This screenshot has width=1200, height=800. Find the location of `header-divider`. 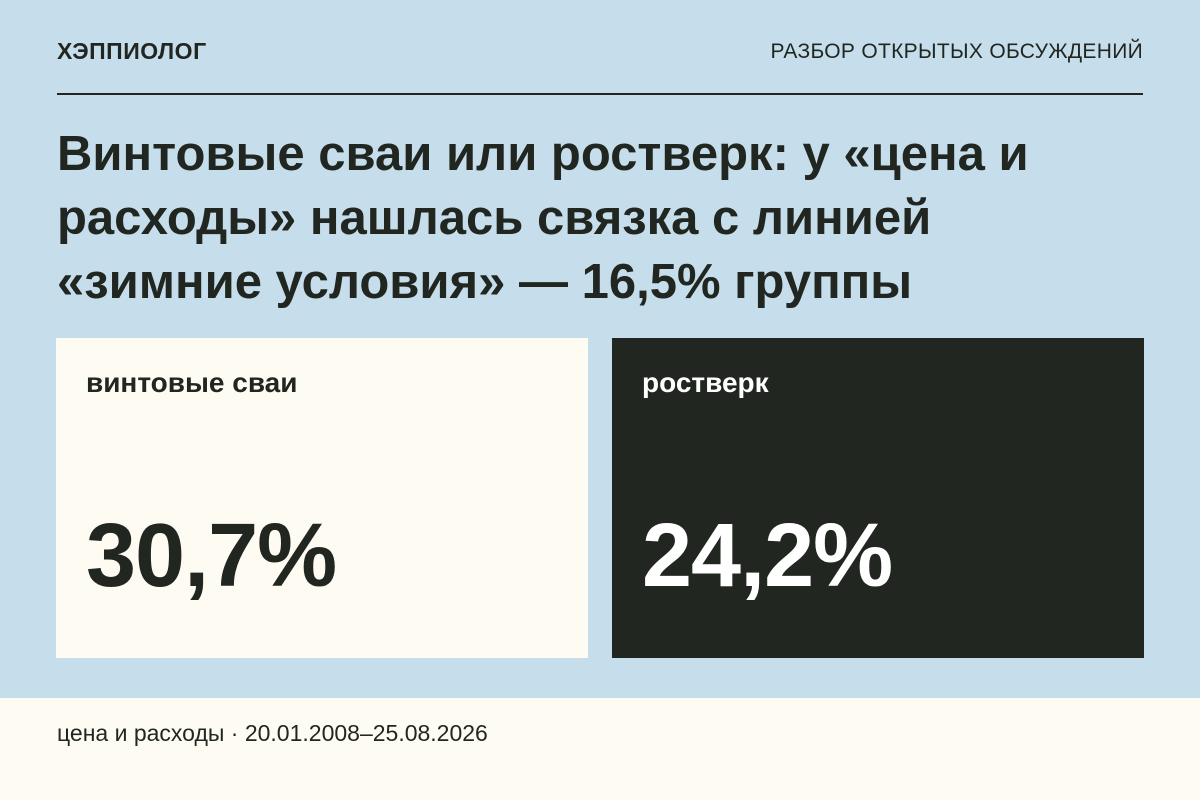

header-divider is located at coordinates (600, 94).